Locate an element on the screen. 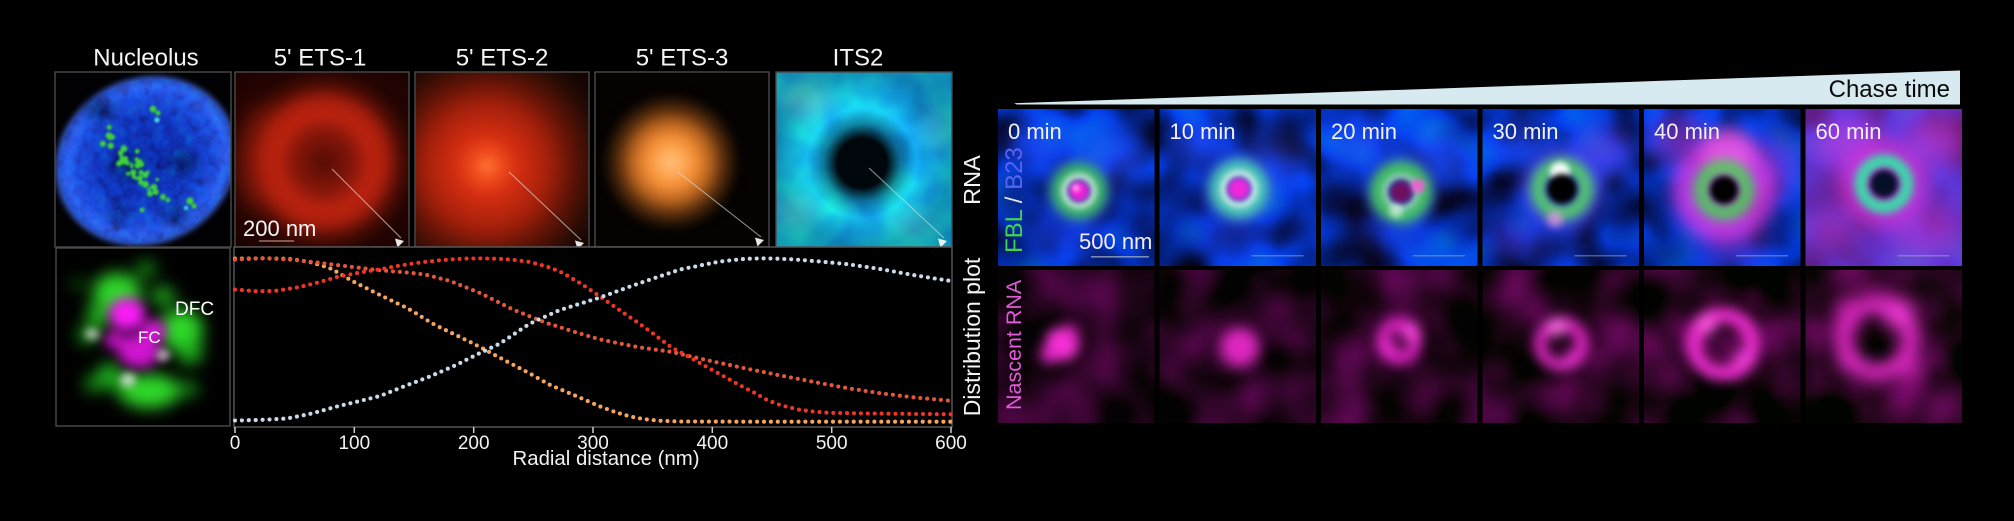 This screenshot has height=521, width=2014. svg-text: 10 min is located at coordinates (1203, 131).